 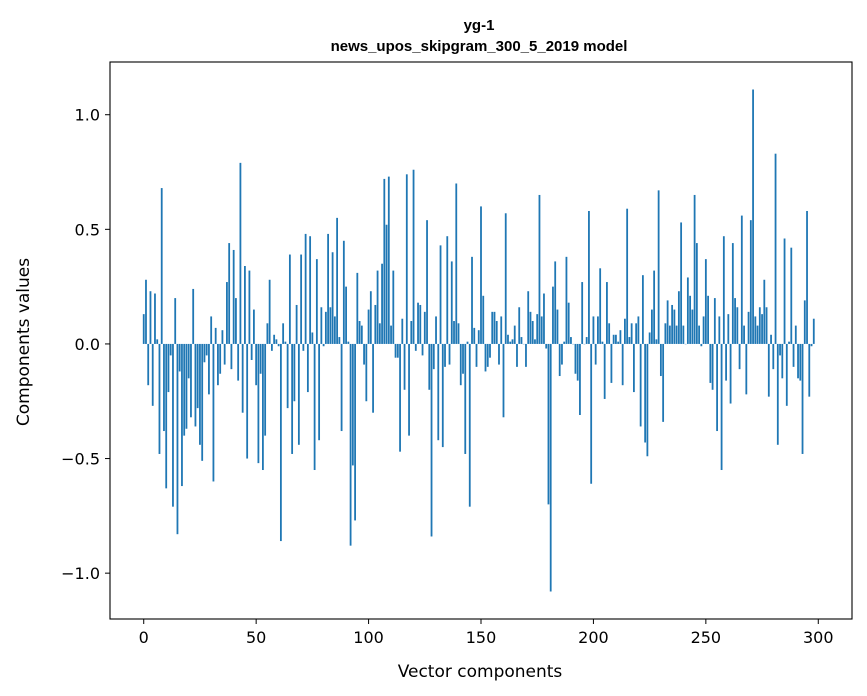 I want to click on x-tick-label: 200, so click(x=593, y=637).